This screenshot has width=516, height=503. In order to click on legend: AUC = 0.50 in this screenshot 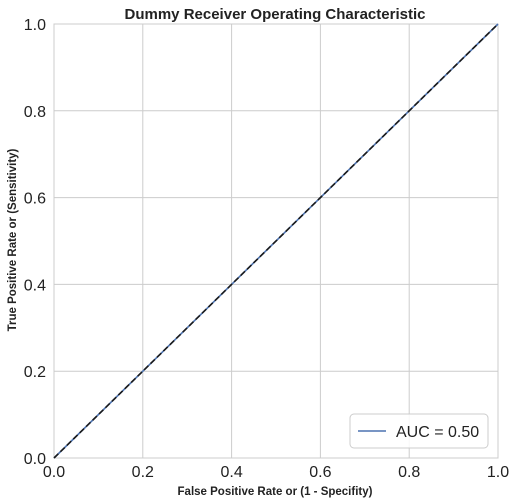, I will do `click(419, 431)`.